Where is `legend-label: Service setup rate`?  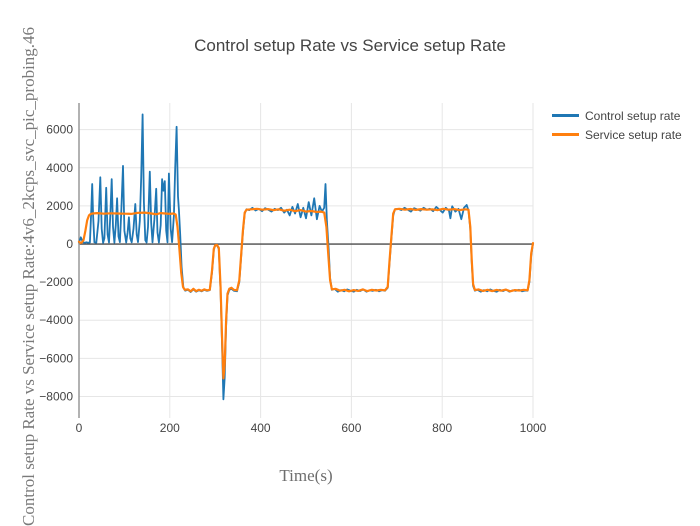 legend-label: Service setup rate is located at coordinates (633, 134).